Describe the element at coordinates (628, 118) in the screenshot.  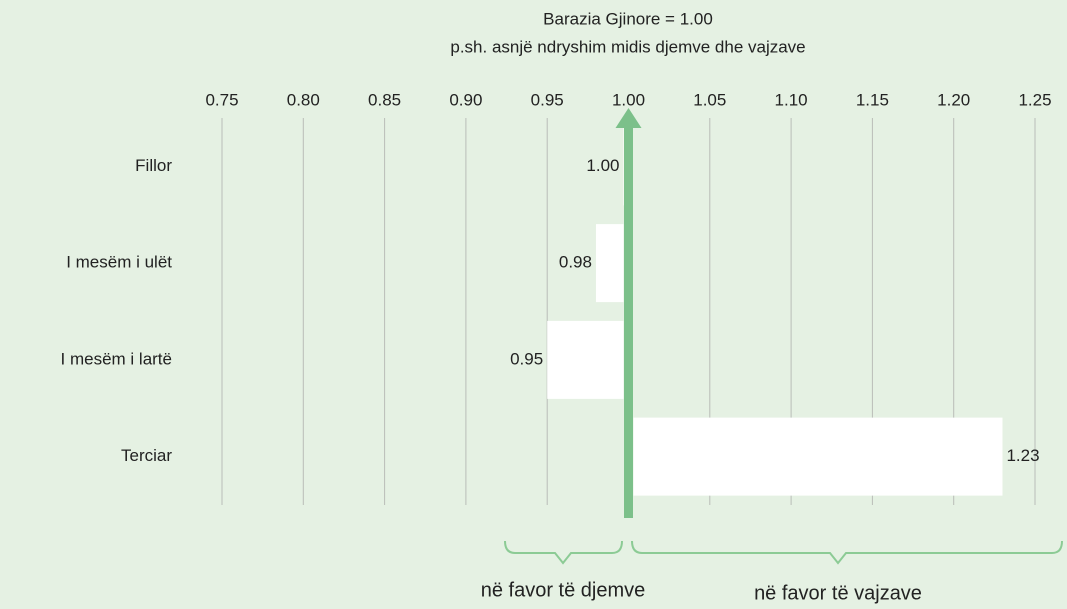
I see `baseline-arrow-head` at that location.